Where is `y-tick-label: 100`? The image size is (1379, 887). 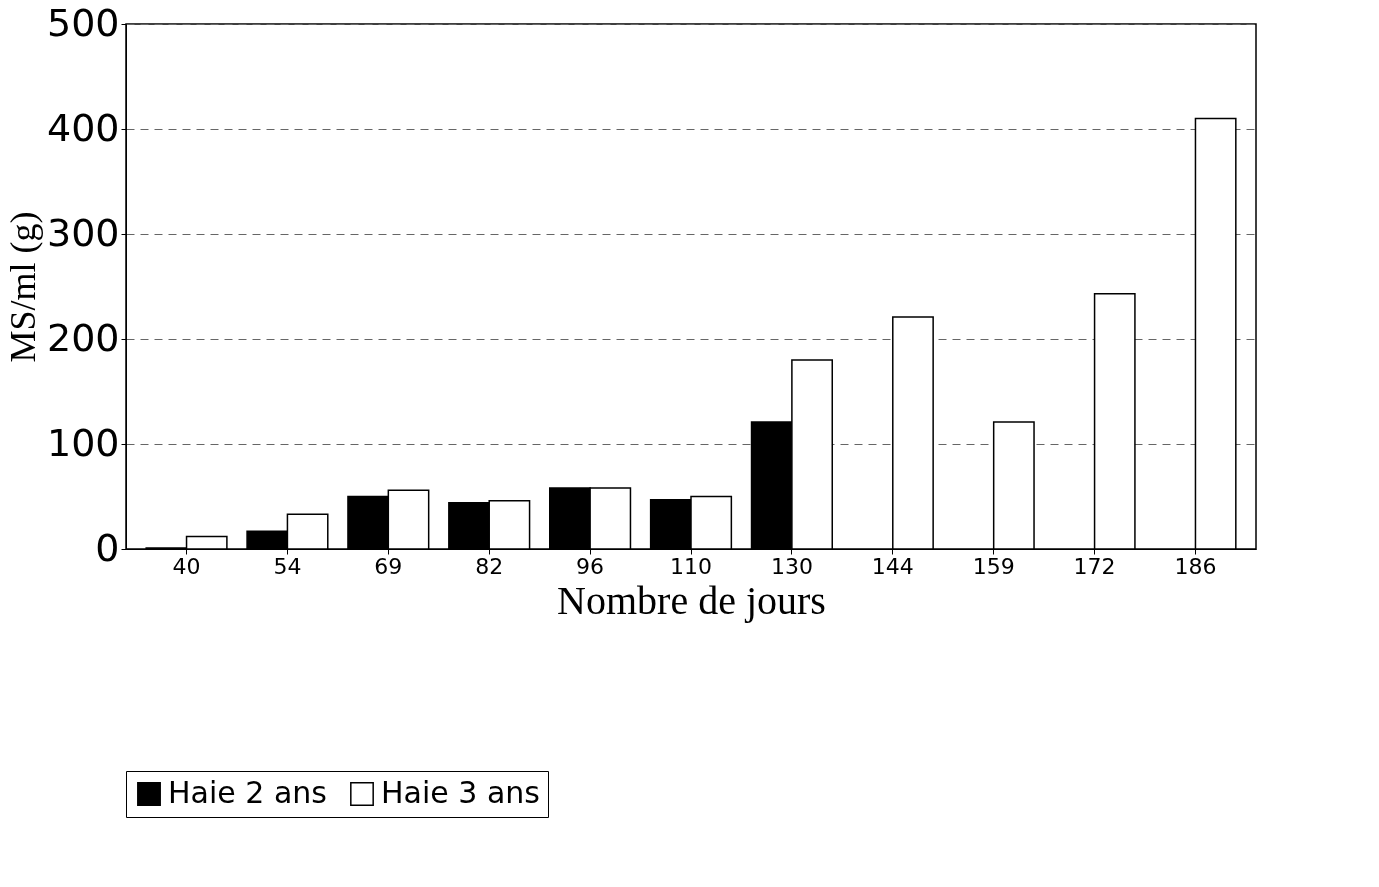 y-tick-label: 100 is located at coordinates (83, 442).